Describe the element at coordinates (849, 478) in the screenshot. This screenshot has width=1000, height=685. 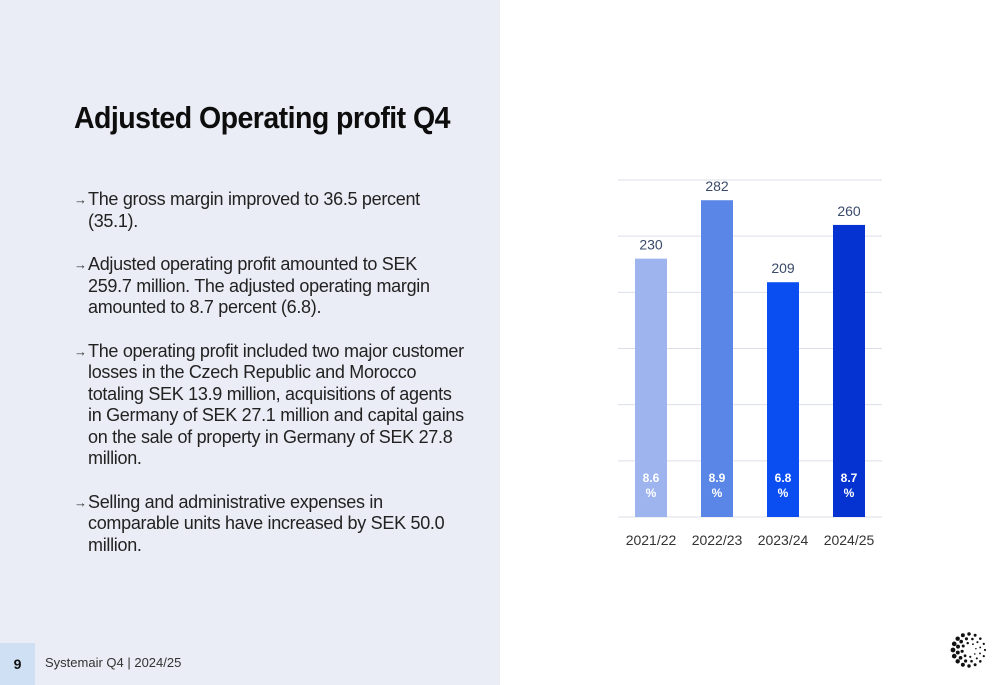
I see `bar-inner-label: 8.7` at that location.